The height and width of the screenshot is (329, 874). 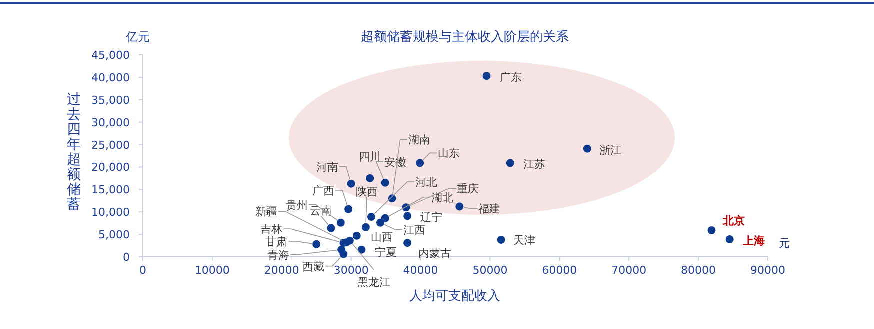 What do you see at coordinates (381, 237) in the screenshot?
I see `annotation: 山西` at bounding box center [381, 237].